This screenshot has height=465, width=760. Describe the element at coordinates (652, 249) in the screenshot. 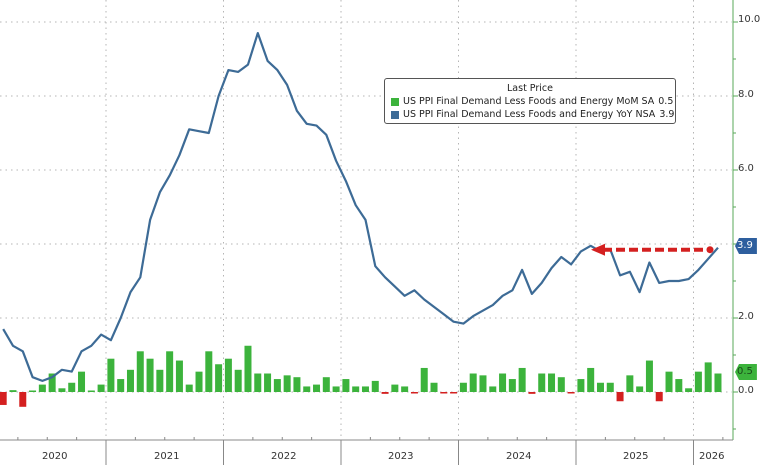

I see `red-dashed-arrow` at that location.